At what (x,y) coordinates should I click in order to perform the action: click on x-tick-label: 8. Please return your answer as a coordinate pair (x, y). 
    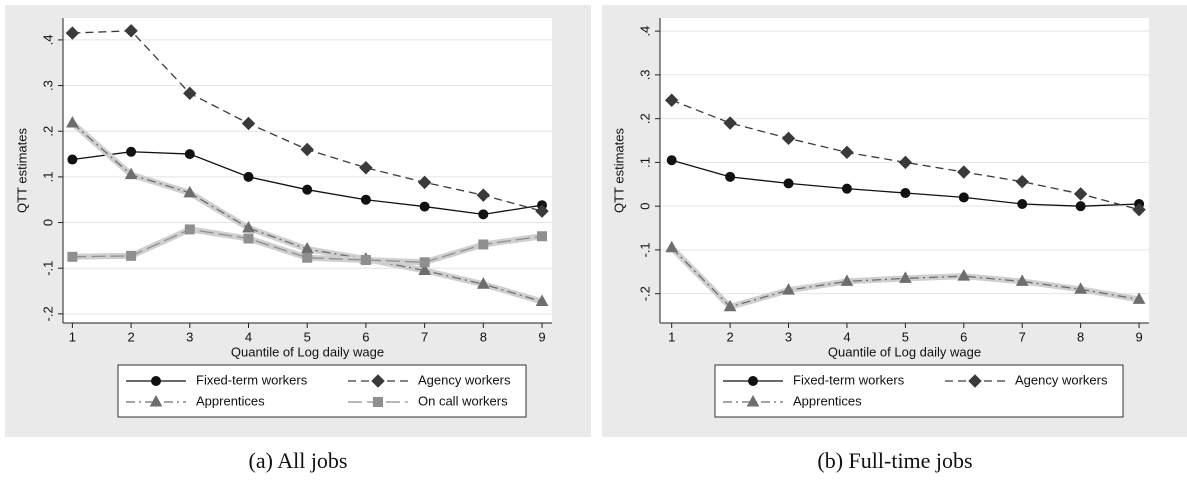
    Looking at the image, I should click on (483, 336).